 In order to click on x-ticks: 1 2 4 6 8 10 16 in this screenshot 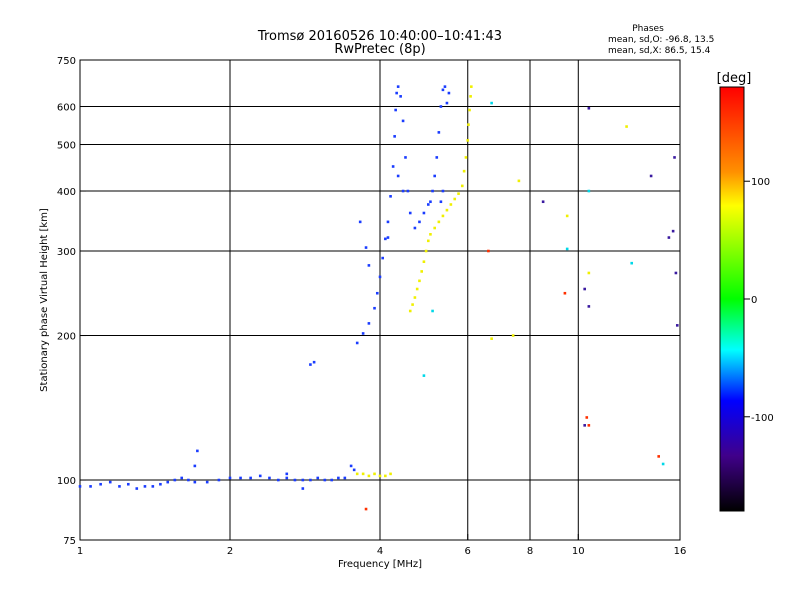, I will do `click(382, 545)`.